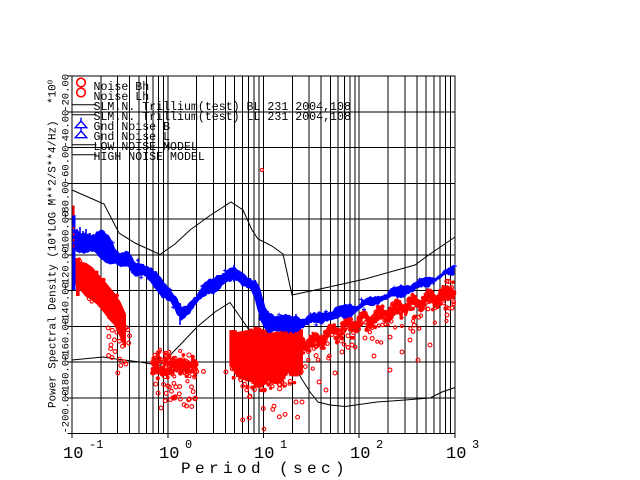  Describe the element at coordinates (188, 445) in the screenshot. I see `svg-text: 0` at that location.